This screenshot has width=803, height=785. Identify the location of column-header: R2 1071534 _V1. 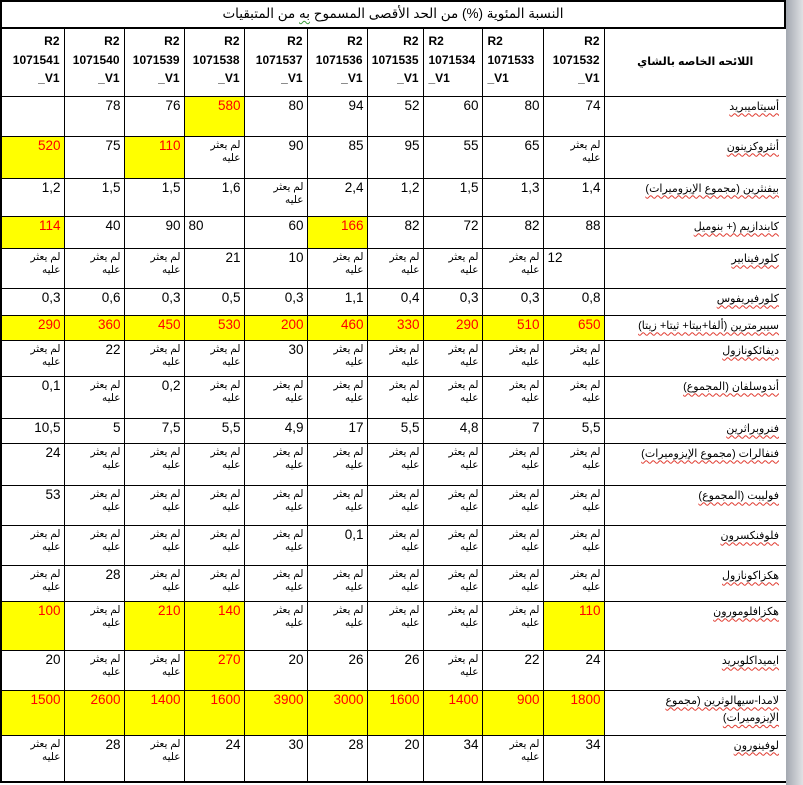
(452, 62).